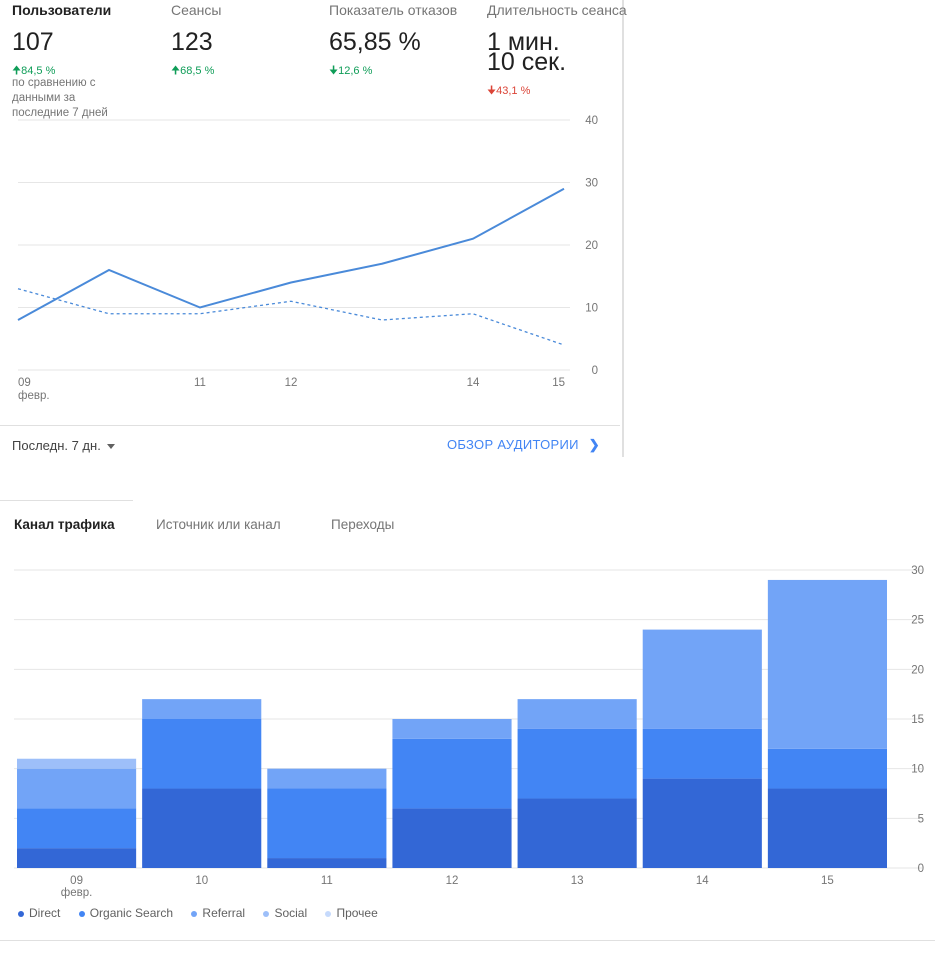 The image size is (935, 975). What do you see at coordinates (64, 524) in the screenshot?
I see `tab-channel: Канал трафика` at bounding box center [64, 524].